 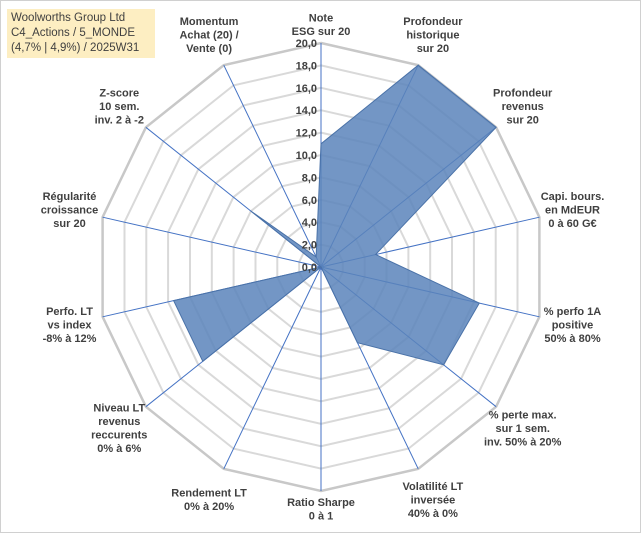 I want to click on axis-label: Régularité croissance sur 20, so click(x=69, y=210).